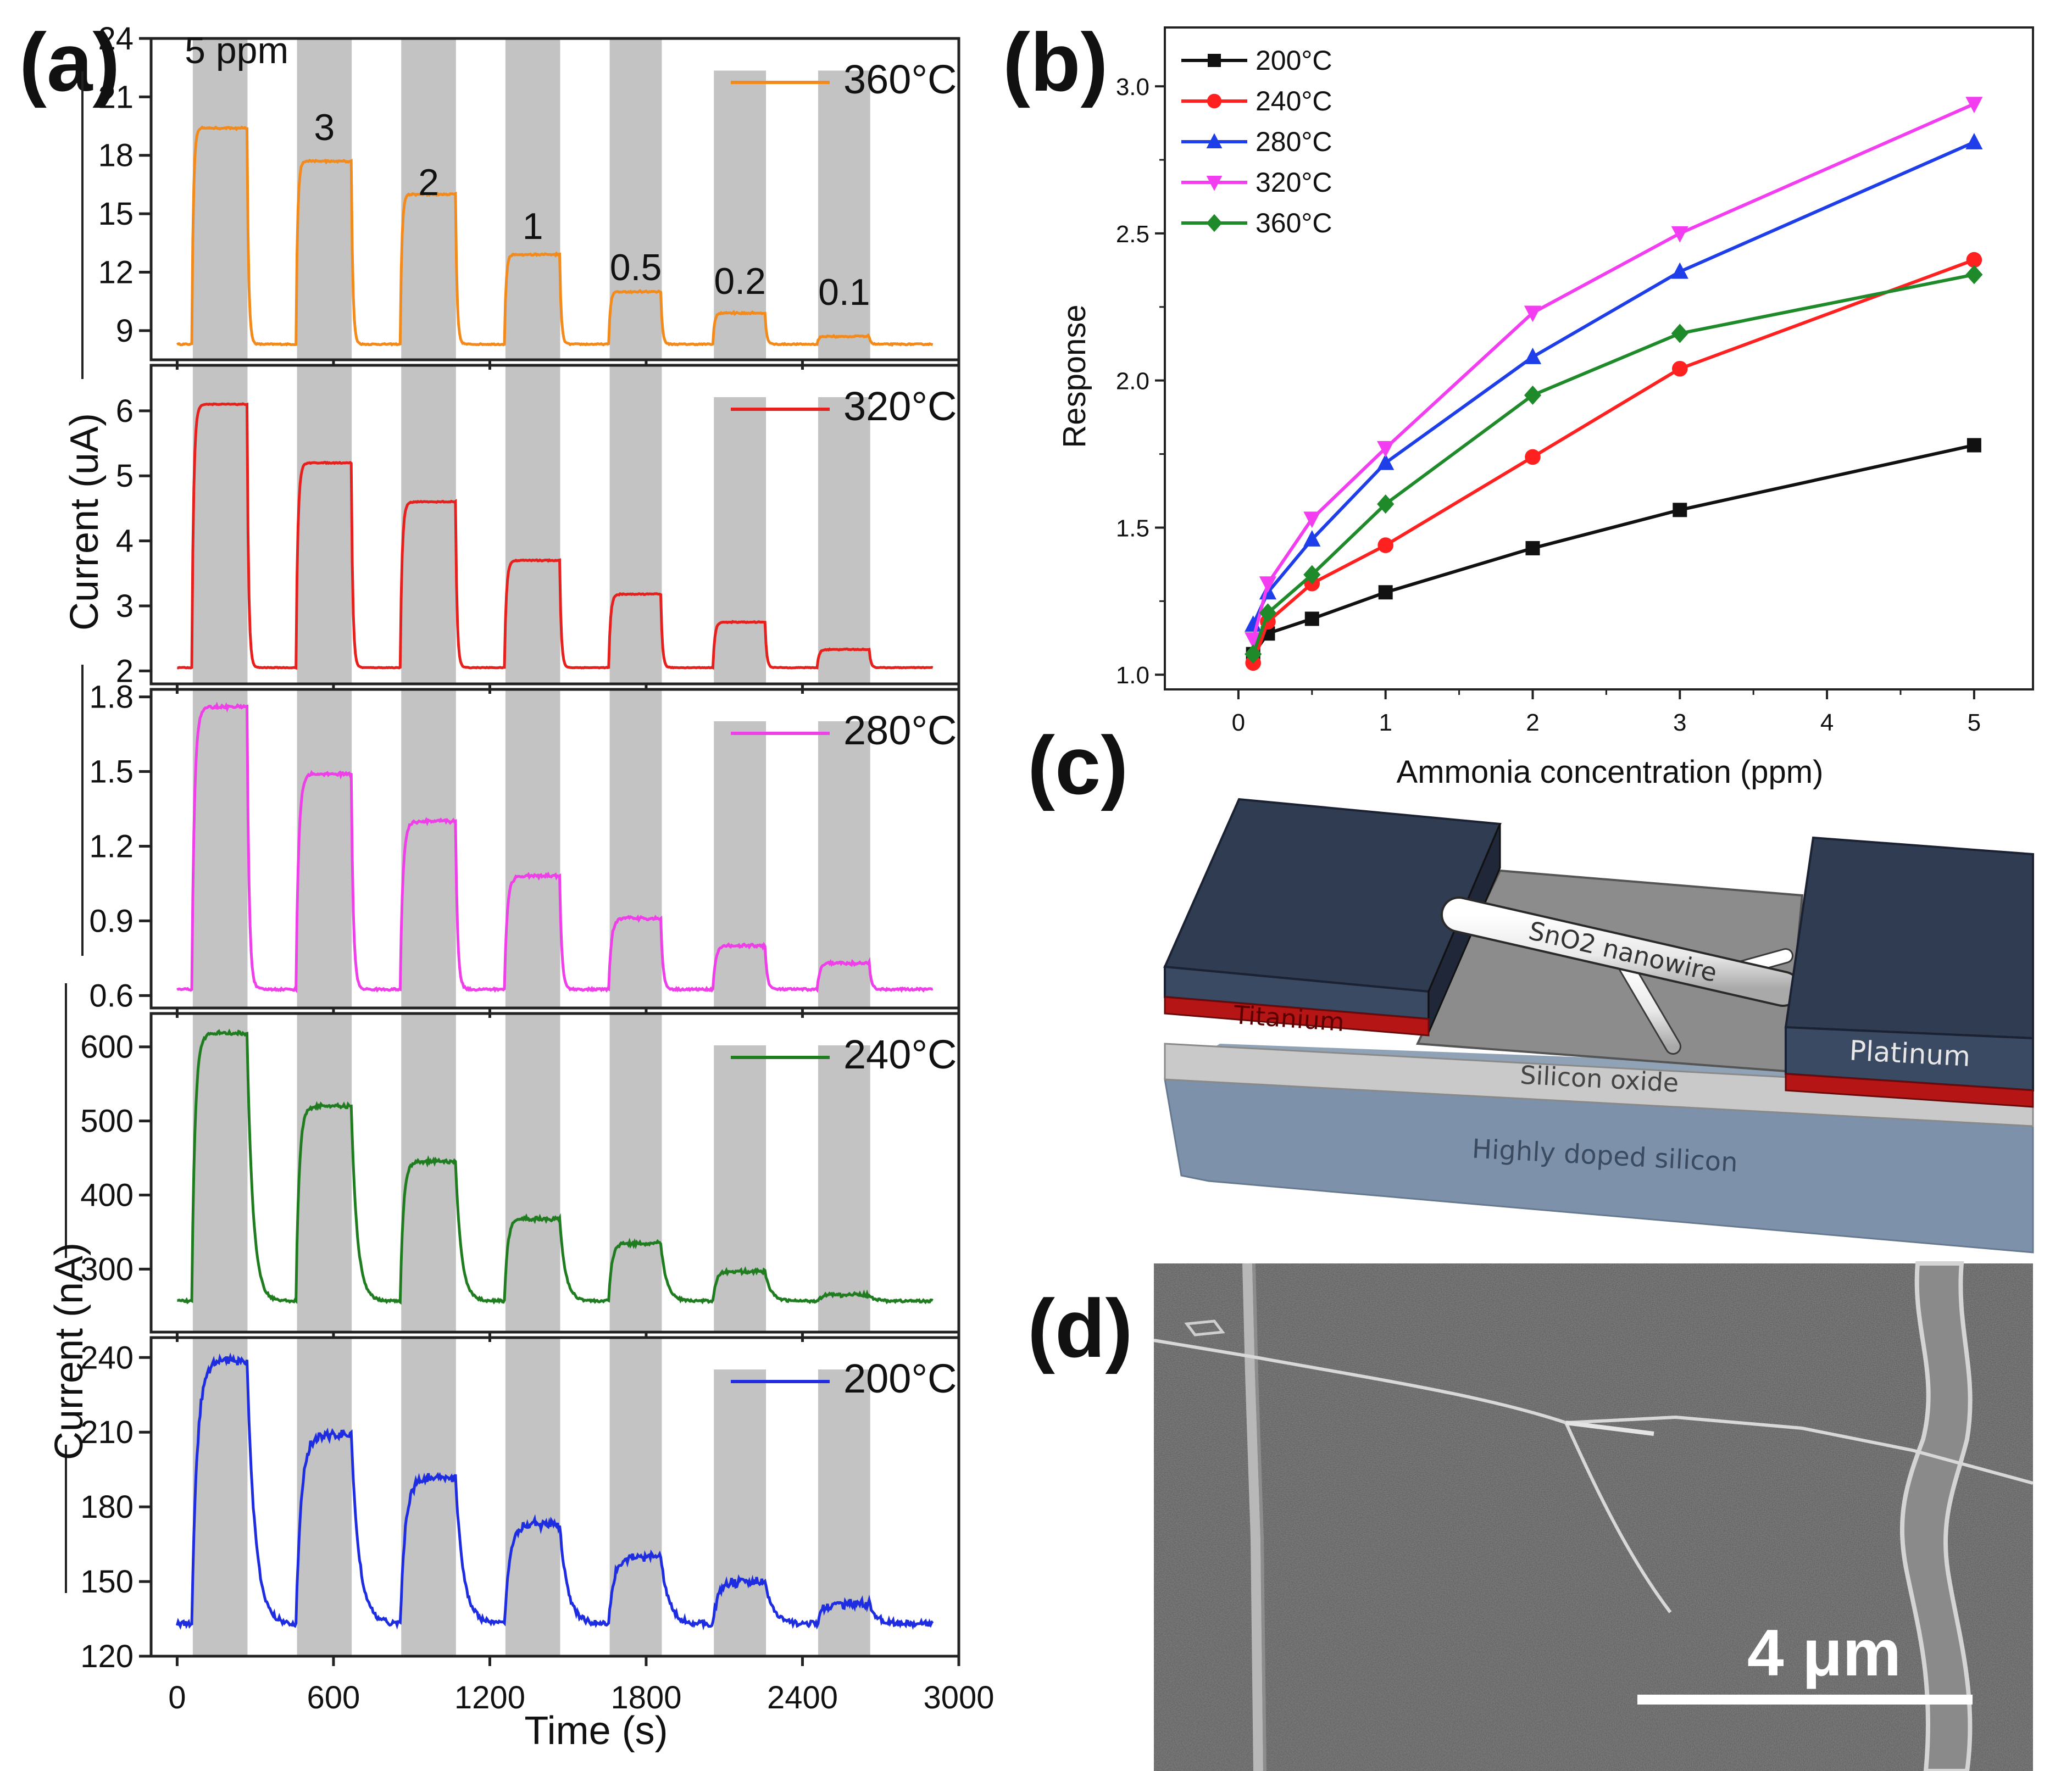  What do you see at coordinates (69, 62) in the screenshot?
I see `panel-a-label: (a)` at bounding box center [69, 62].